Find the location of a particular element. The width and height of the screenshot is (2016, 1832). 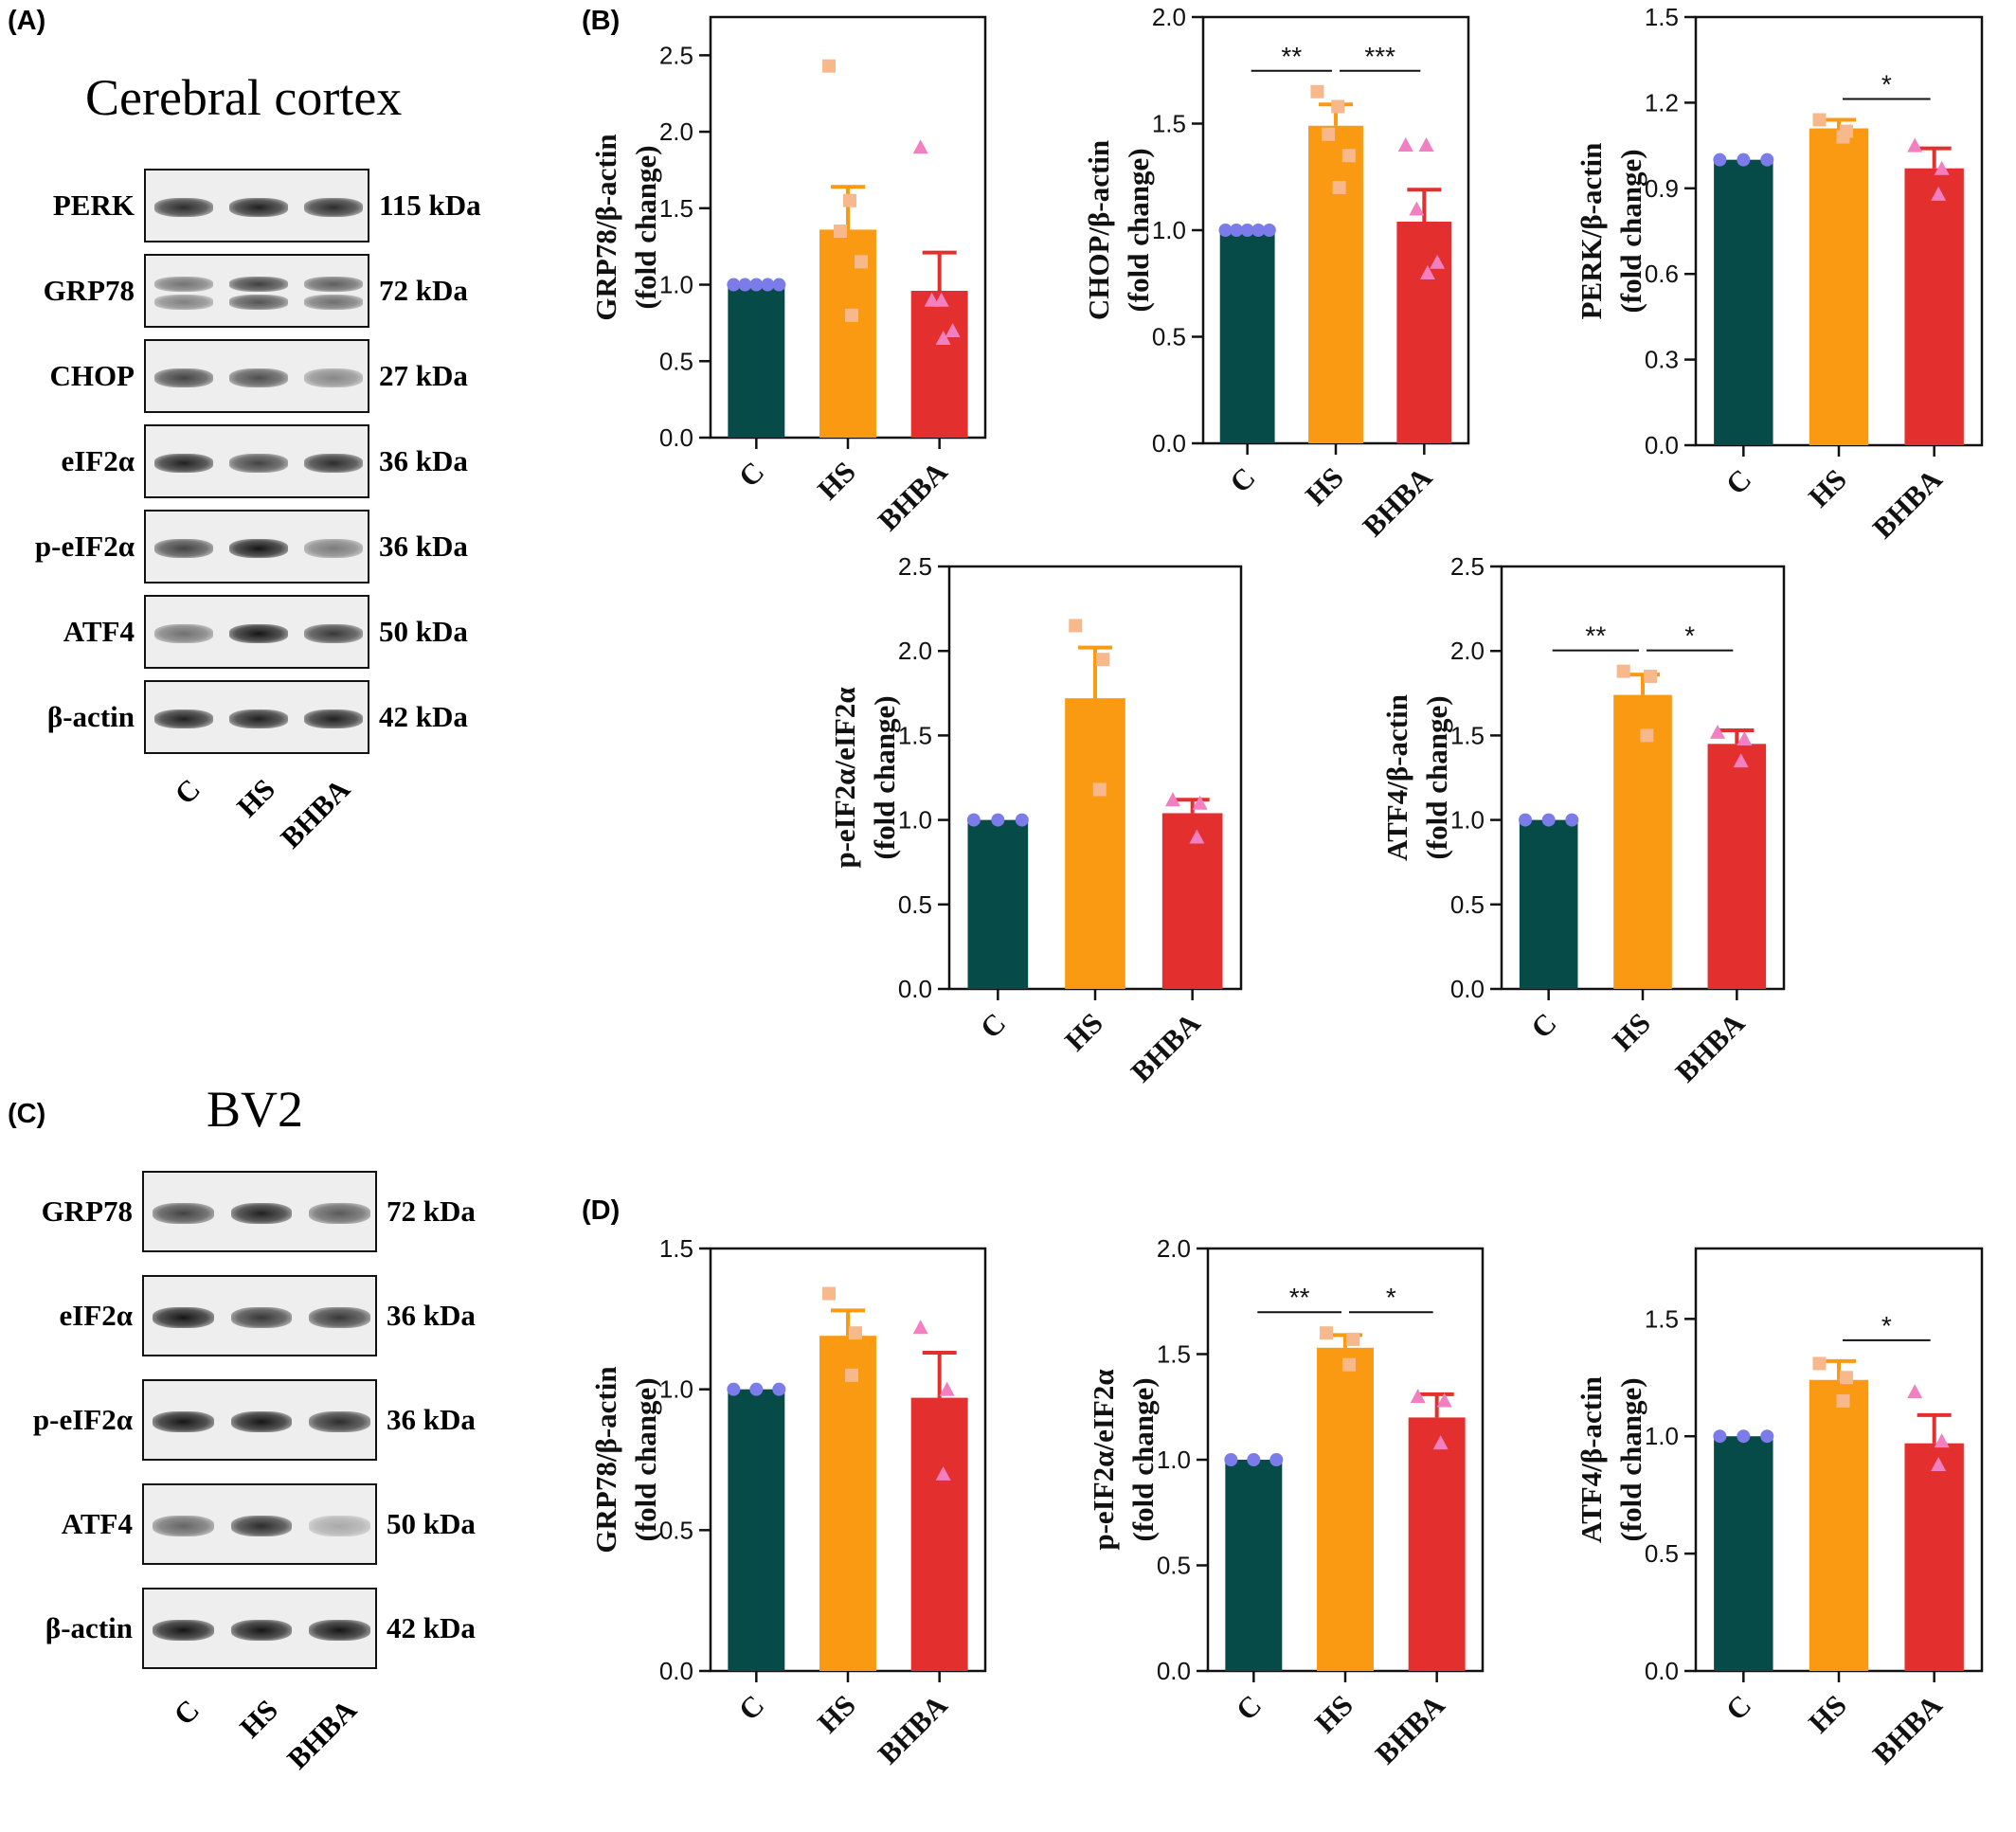

y-tick-label: 2.0 is located at coordinates (1169, 17).